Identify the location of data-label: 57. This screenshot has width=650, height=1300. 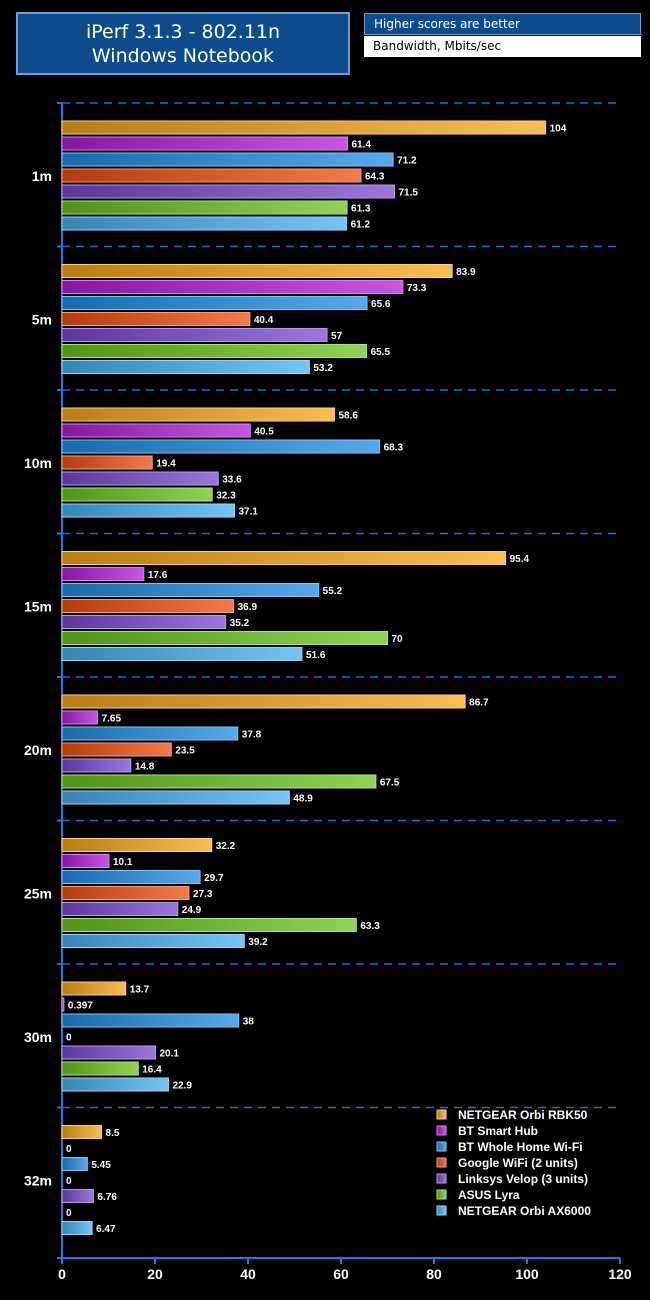
(337, 336).